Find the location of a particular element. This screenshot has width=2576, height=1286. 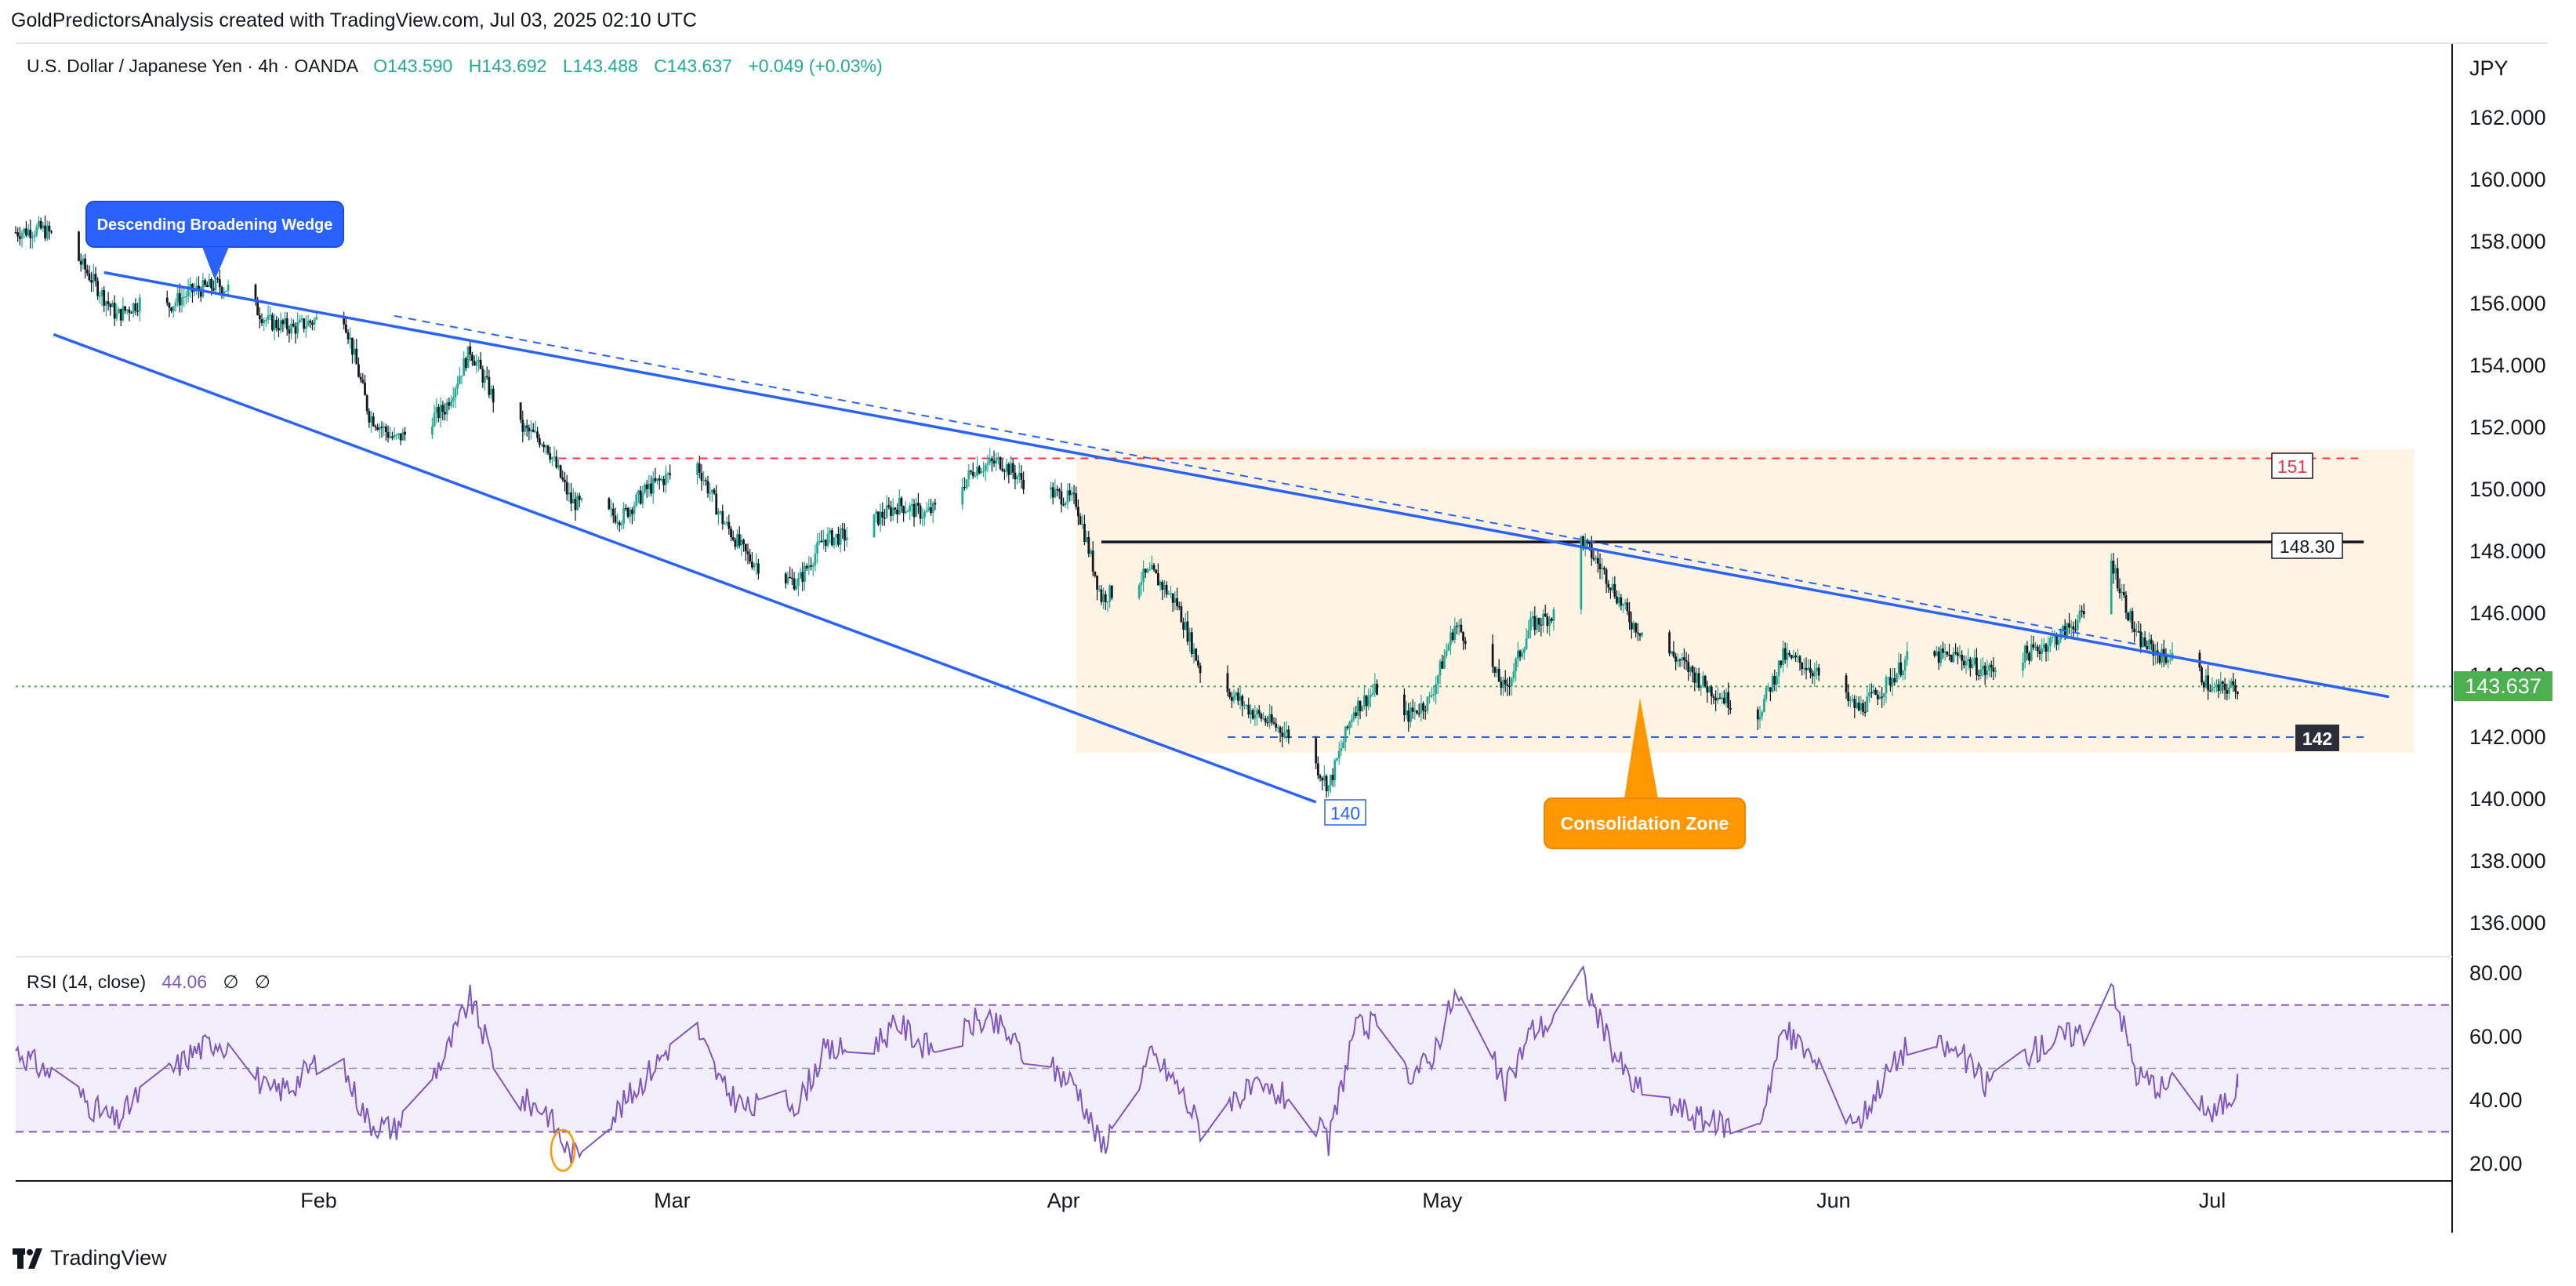

tradingview-logo-icon is located at coordinates (28, 1258).